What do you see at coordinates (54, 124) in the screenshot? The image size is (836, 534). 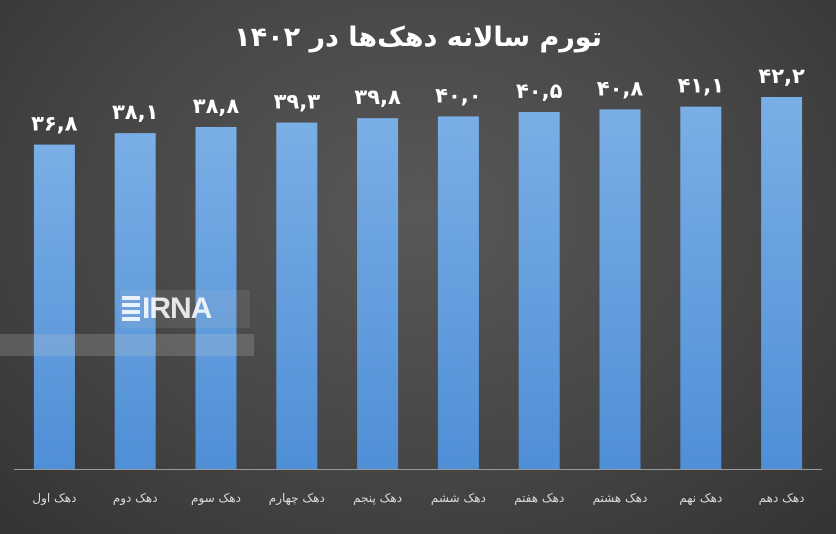 I see `data-label-1: ۳۶,۸` at bounding box center [54, 124].